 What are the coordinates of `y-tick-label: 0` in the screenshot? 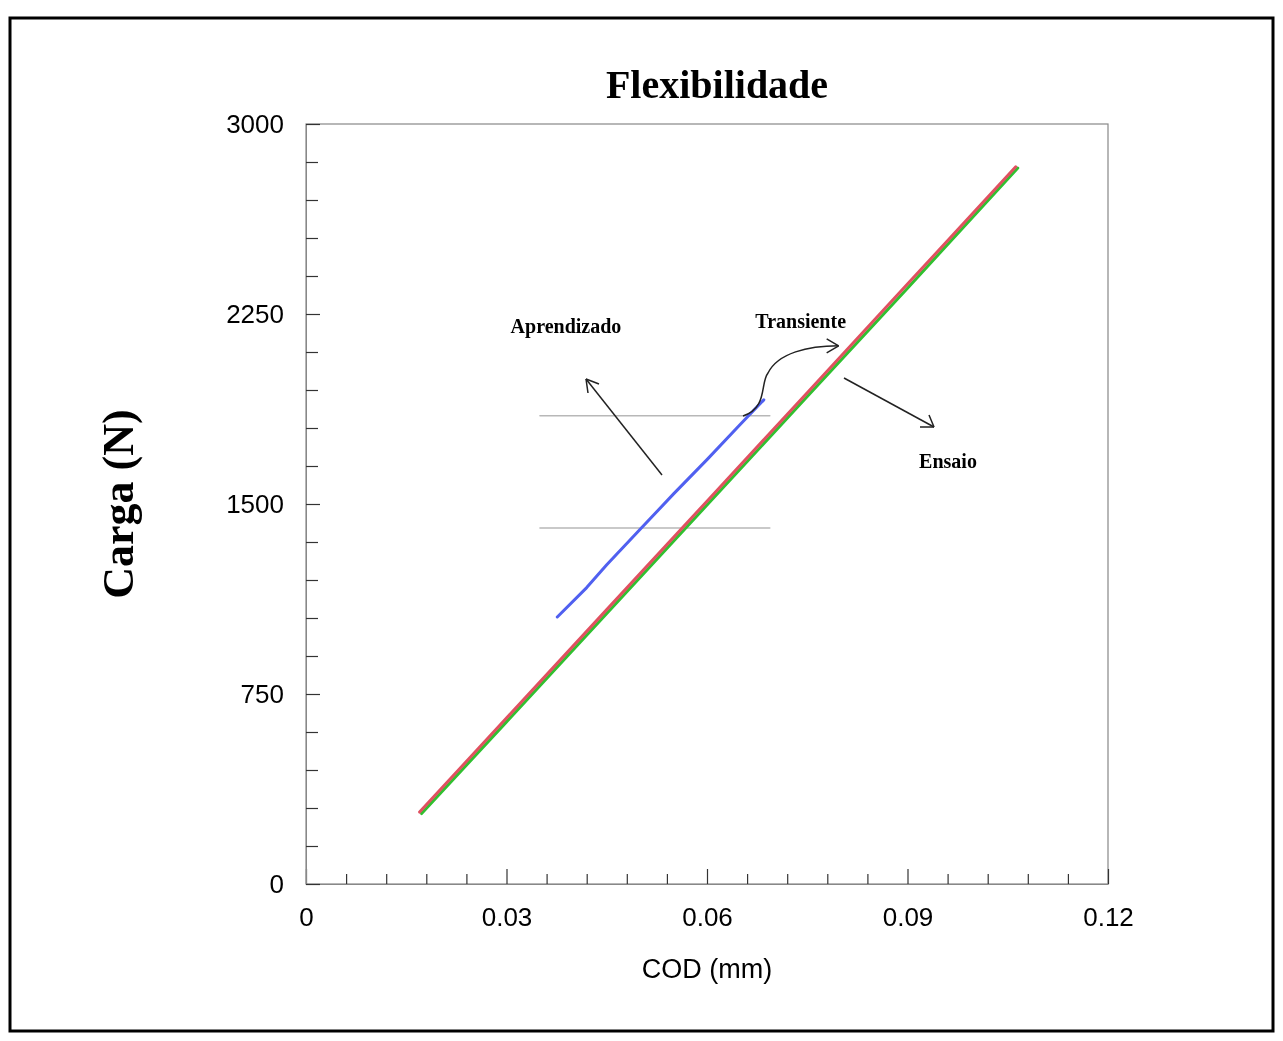 It's located at (276, 883).